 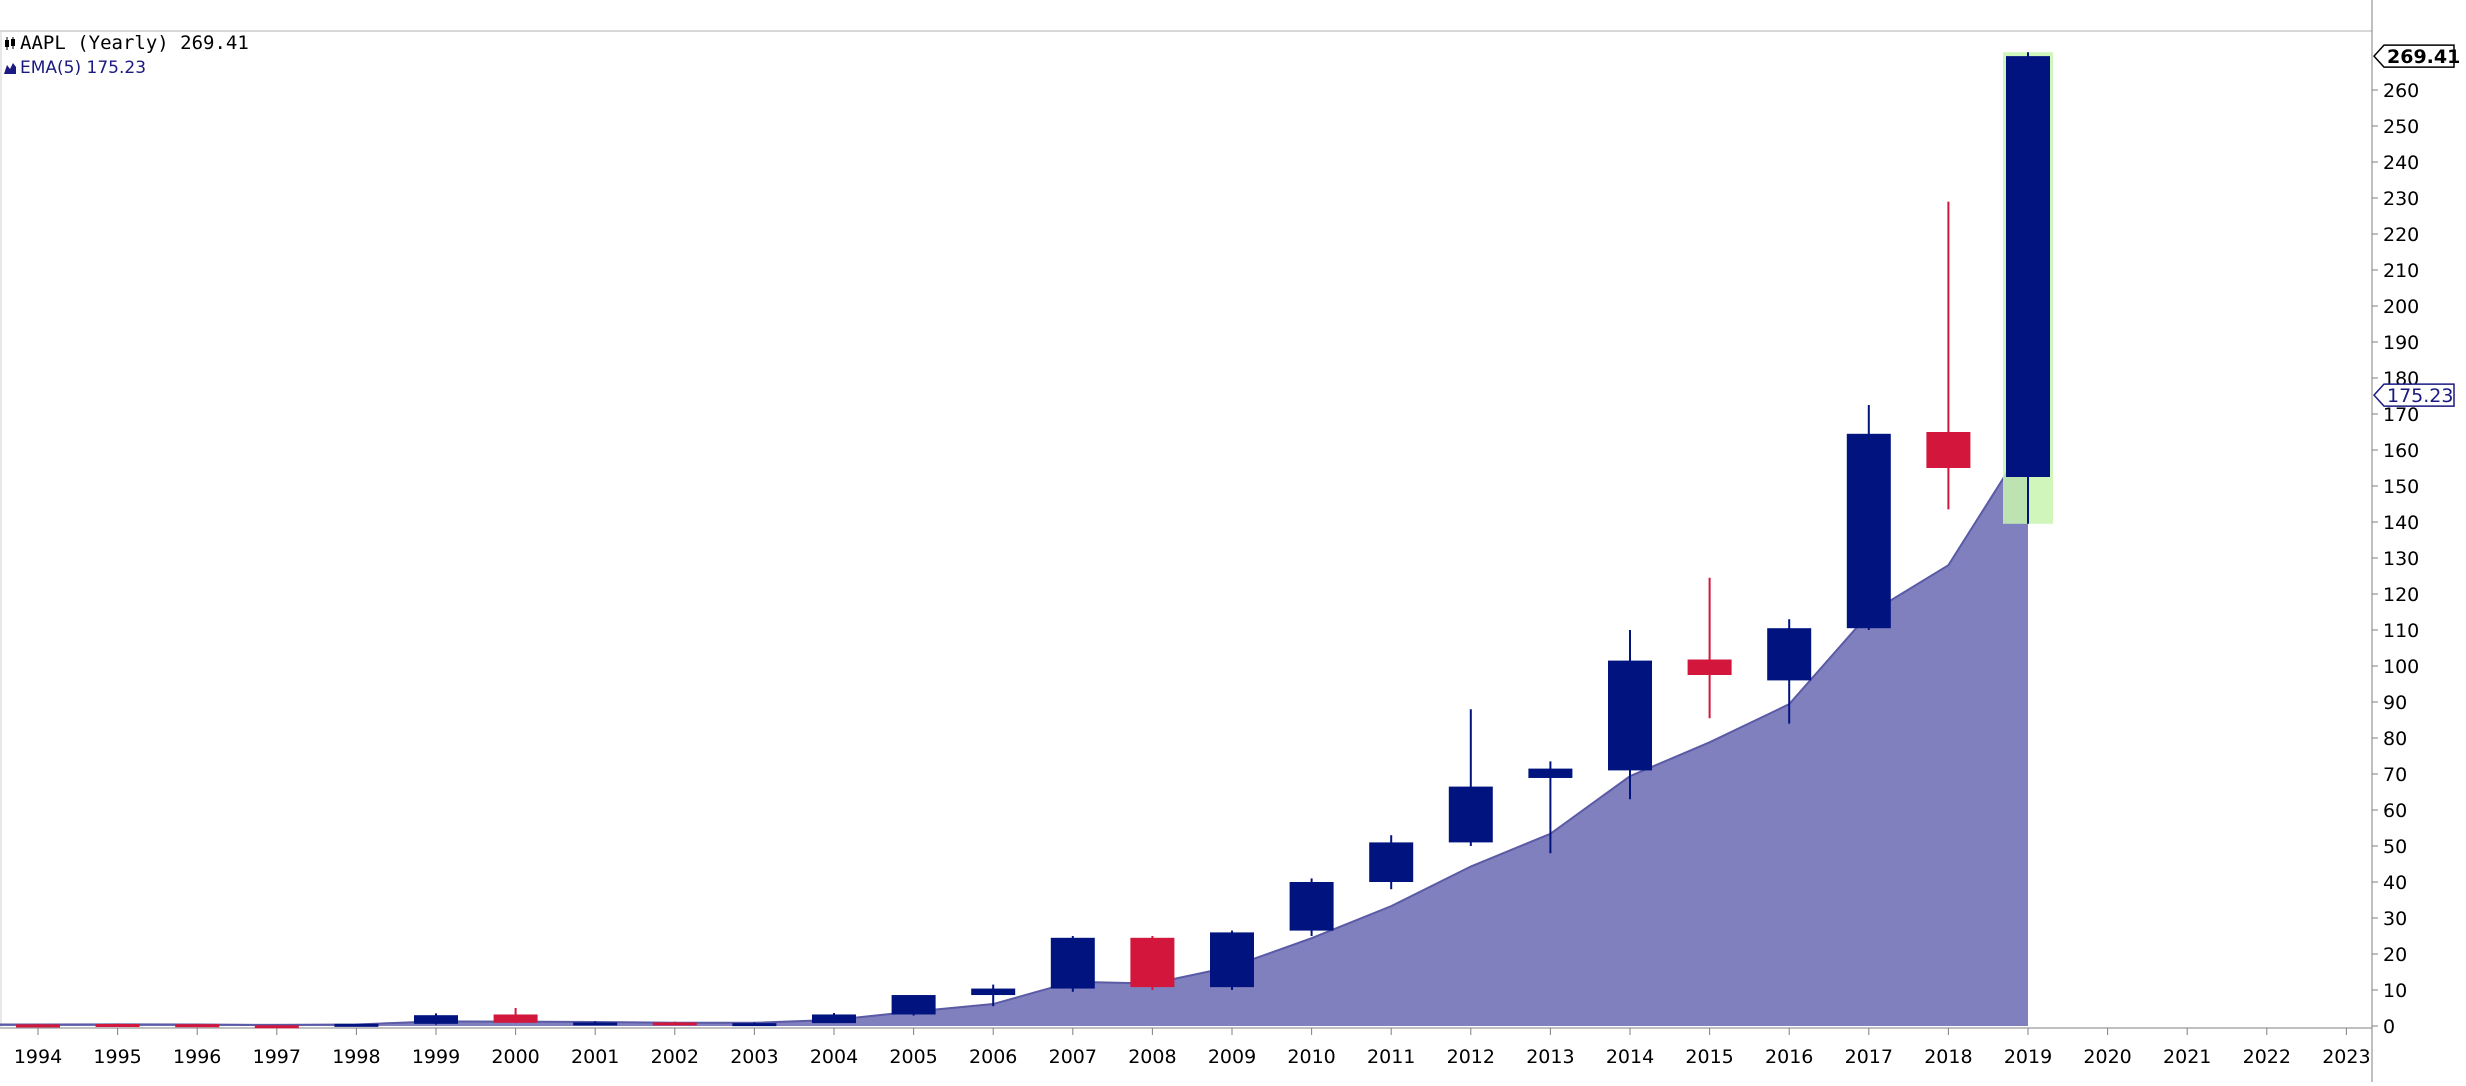 What do you see at coordinates (117, 1057) in the screenshot?
I see `x-tick-label: 1995` at bounding box center [117, 1057].